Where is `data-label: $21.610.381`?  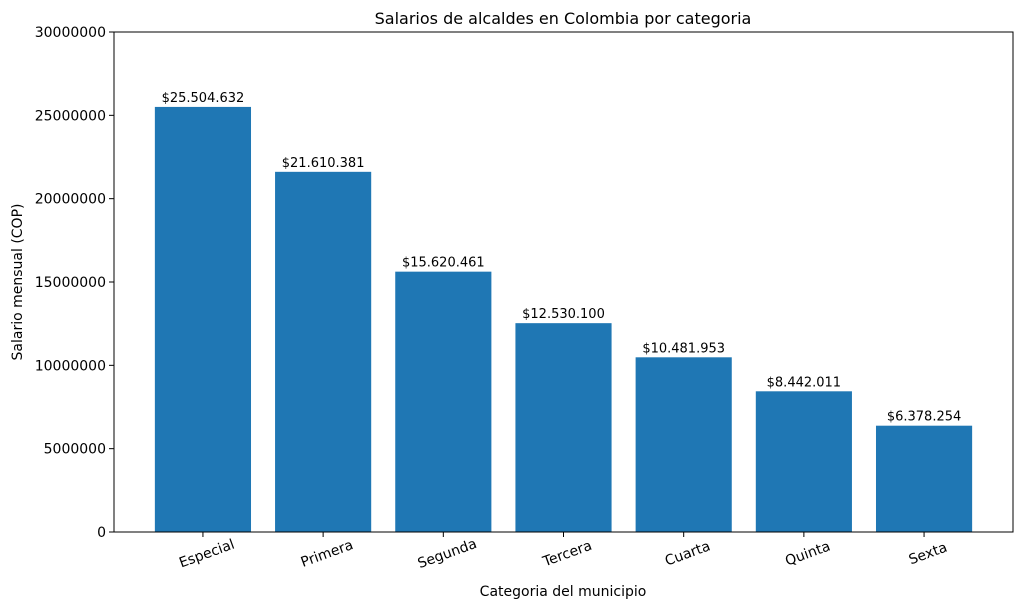 data-label: $21.610.381 is located at coordinates (323, 163).